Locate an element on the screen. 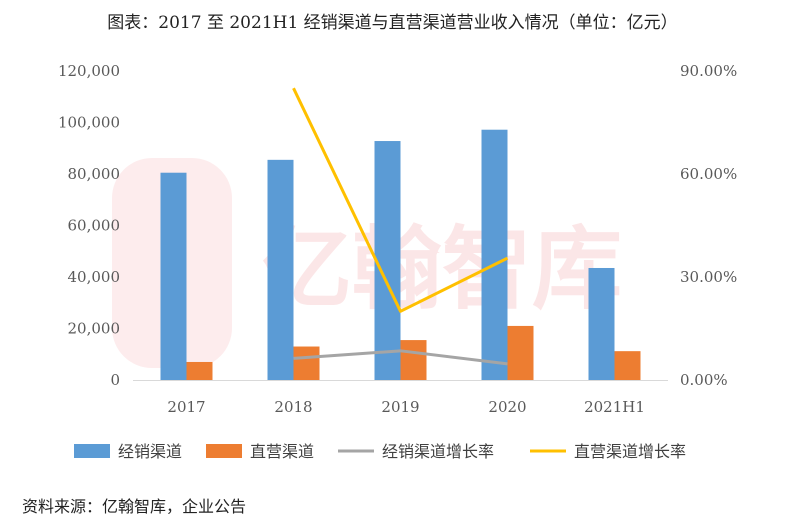  x-axis-ticks: 2017 2018 2019 2020 2021H1 is located at coordinates (406, 407).